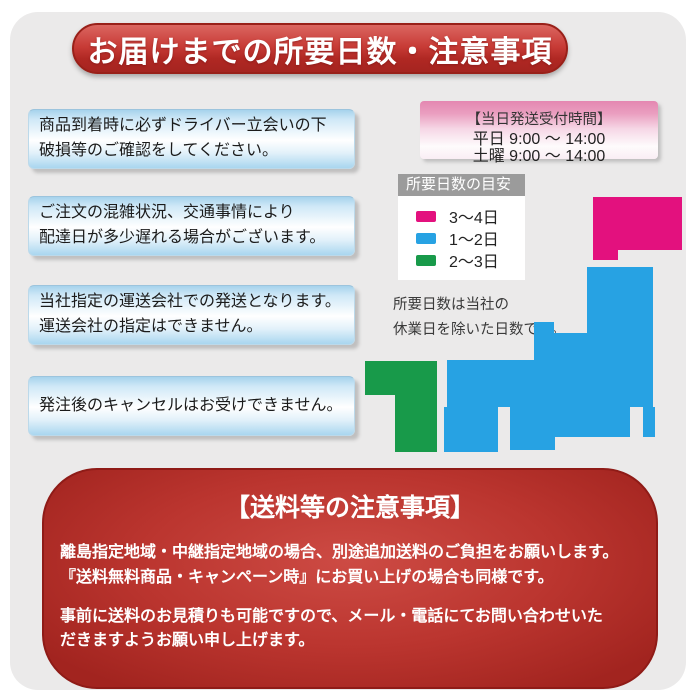 The width and height of the screenshot is (700, 700). I want to click on shipping-para2-line1: 事前に送料のお見積りも可能ですので、メール・電話にてお問い合わせいた, so click(331, 616).